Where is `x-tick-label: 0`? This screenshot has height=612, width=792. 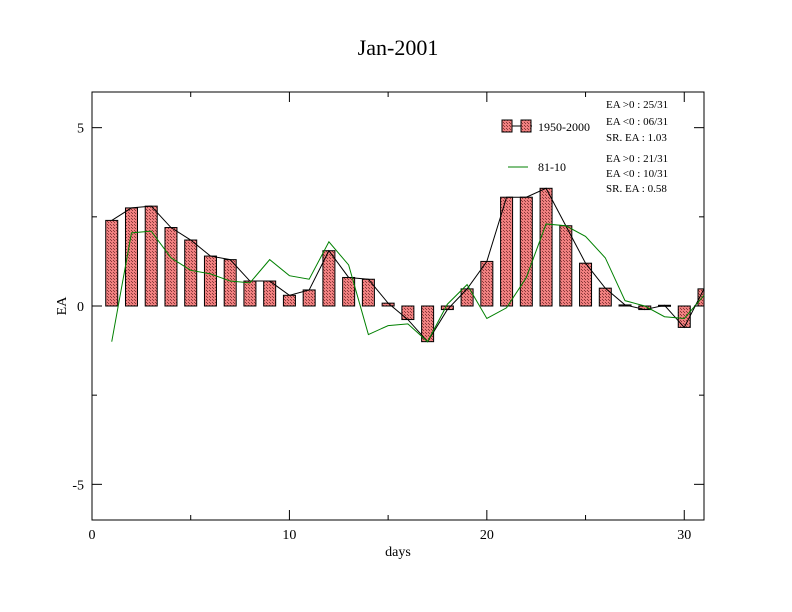 x-tick-label: 0 is located at coordinates (92, 535).